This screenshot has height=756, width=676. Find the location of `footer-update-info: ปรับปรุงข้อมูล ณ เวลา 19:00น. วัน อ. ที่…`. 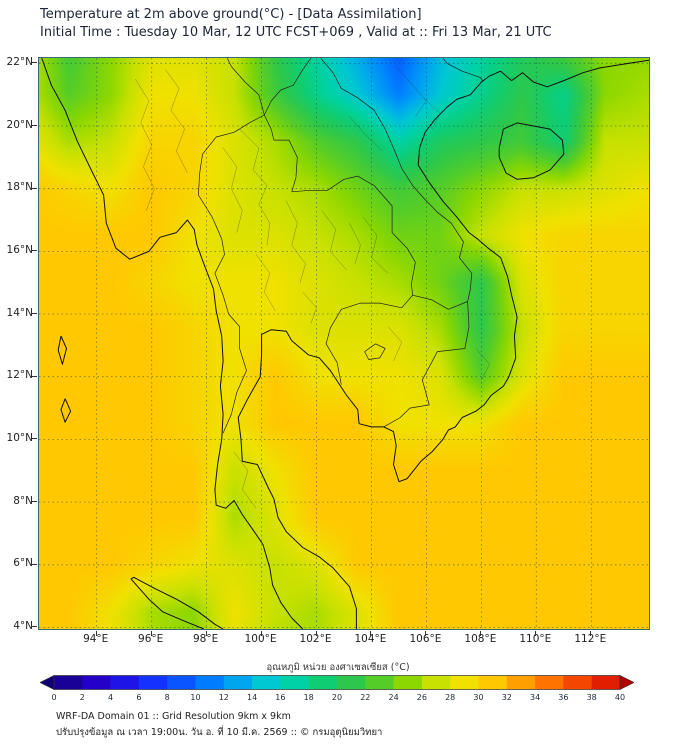

footer-update-info: ปรับปรุงข้อมูล ณ เวลา 19:00น. วัน อ. ที่… is located at coordinates (219, 732).